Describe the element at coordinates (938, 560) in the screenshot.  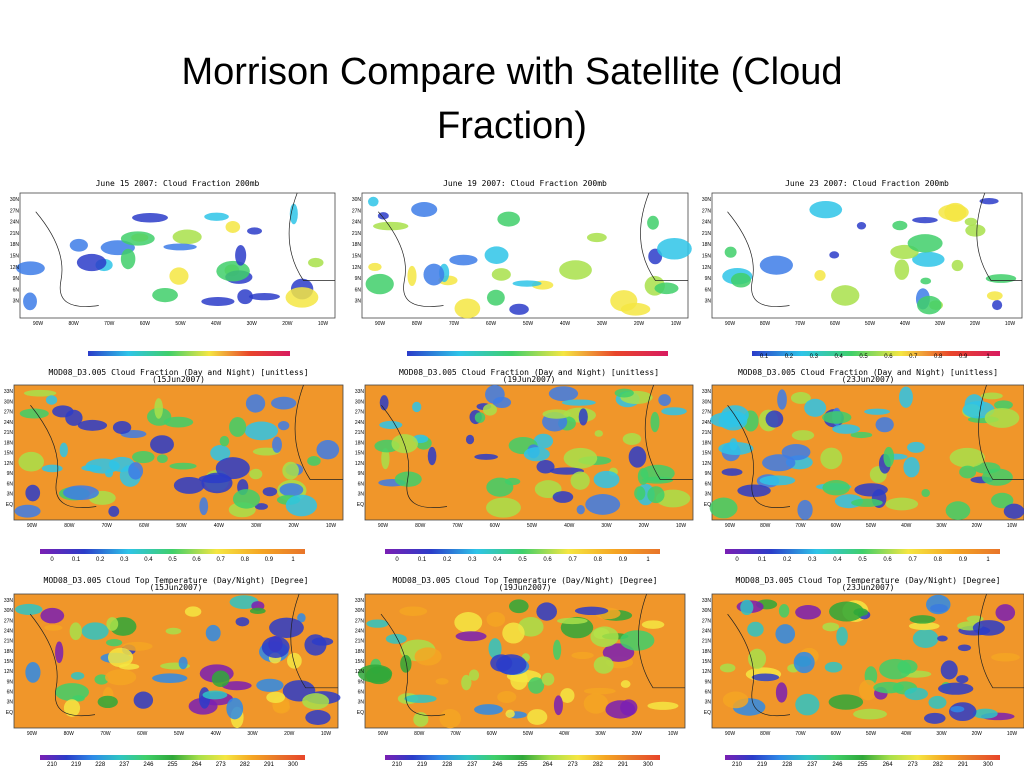
I see `colorbar-label: 0.8` at that location.